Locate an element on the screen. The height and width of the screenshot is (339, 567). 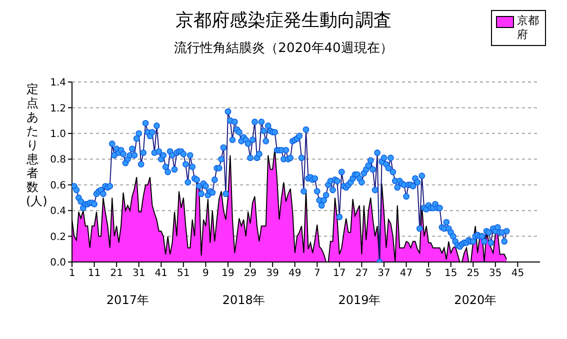
x-tick-label: 11 is located at coordinates (94, 274).